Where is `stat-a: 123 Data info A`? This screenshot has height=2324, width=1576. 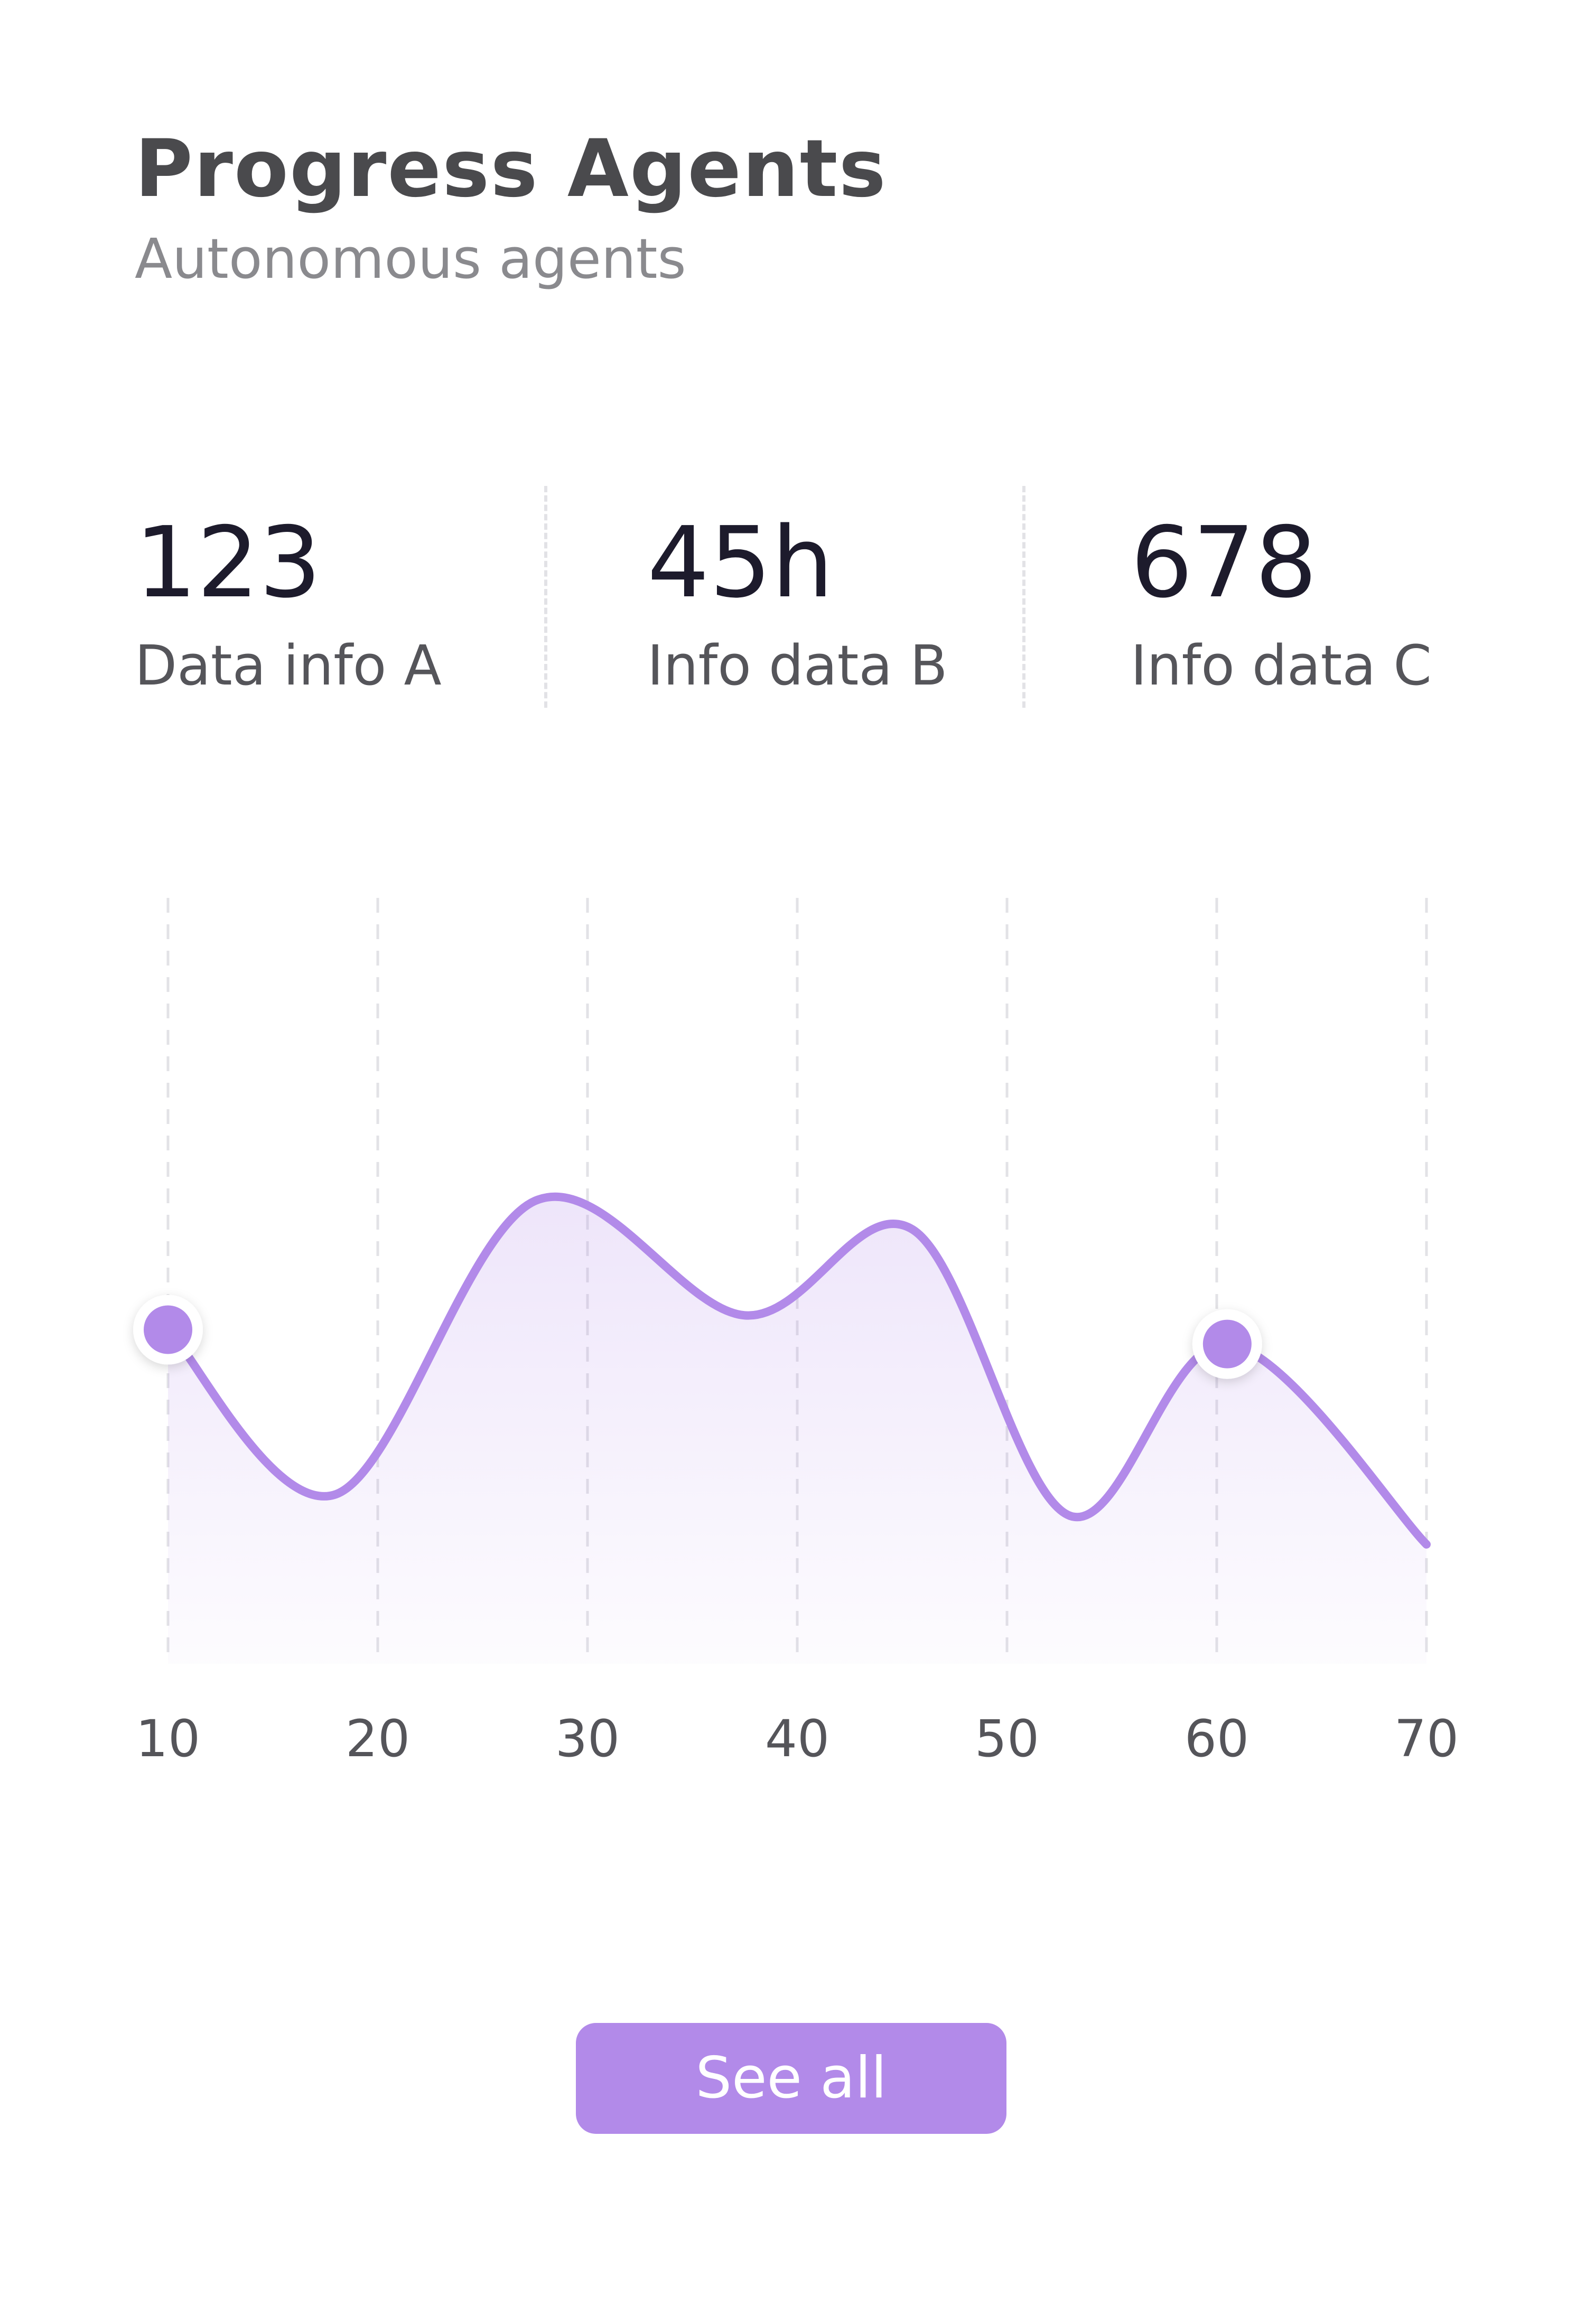 stat-a: 123 Data info A is located at coordinates (288, 605).